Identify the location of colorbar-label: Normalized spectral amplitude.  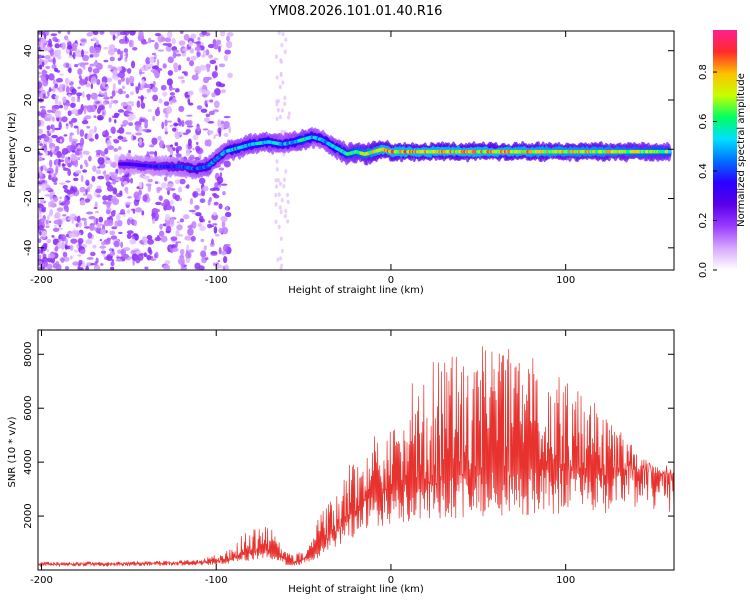
(741, 150).